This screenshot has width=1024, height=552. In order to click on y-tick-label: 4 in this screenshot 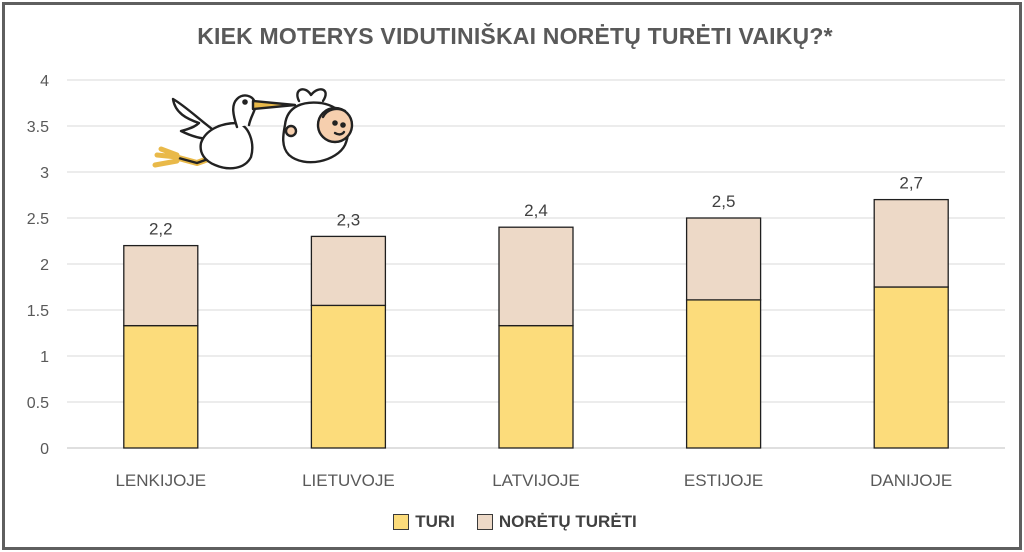, I will do `click(44, 81)`.